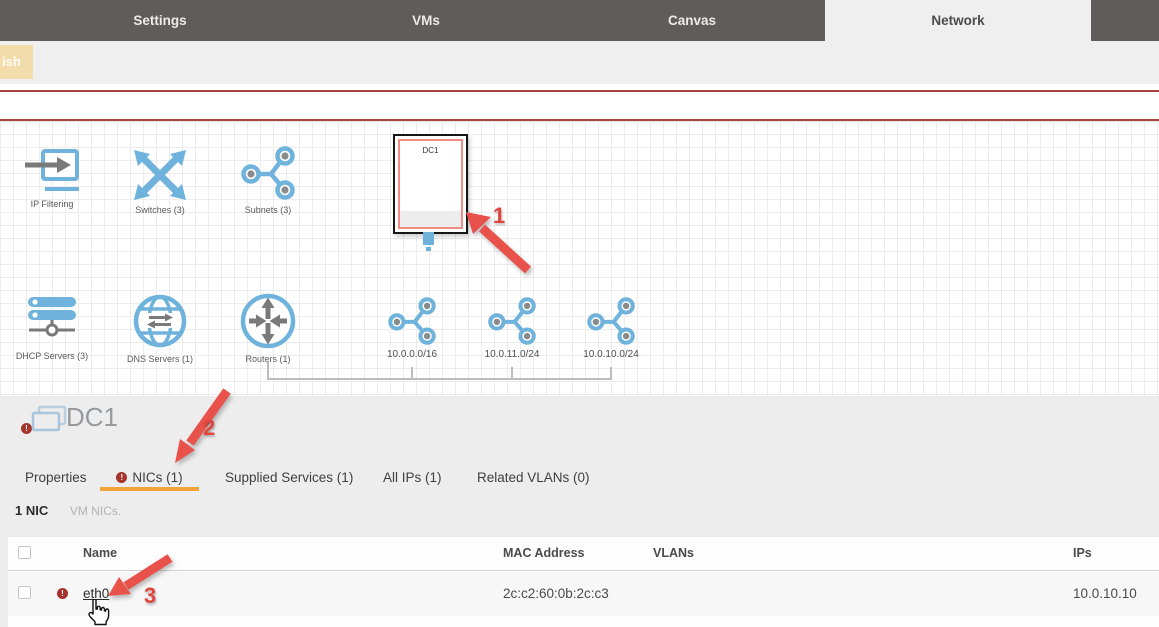 The image size is (1159, 627). Describe the element at coordinates (412, 354) in the screenshot. I see `subnet-node-label: 10.0.0.0/16` at that location.